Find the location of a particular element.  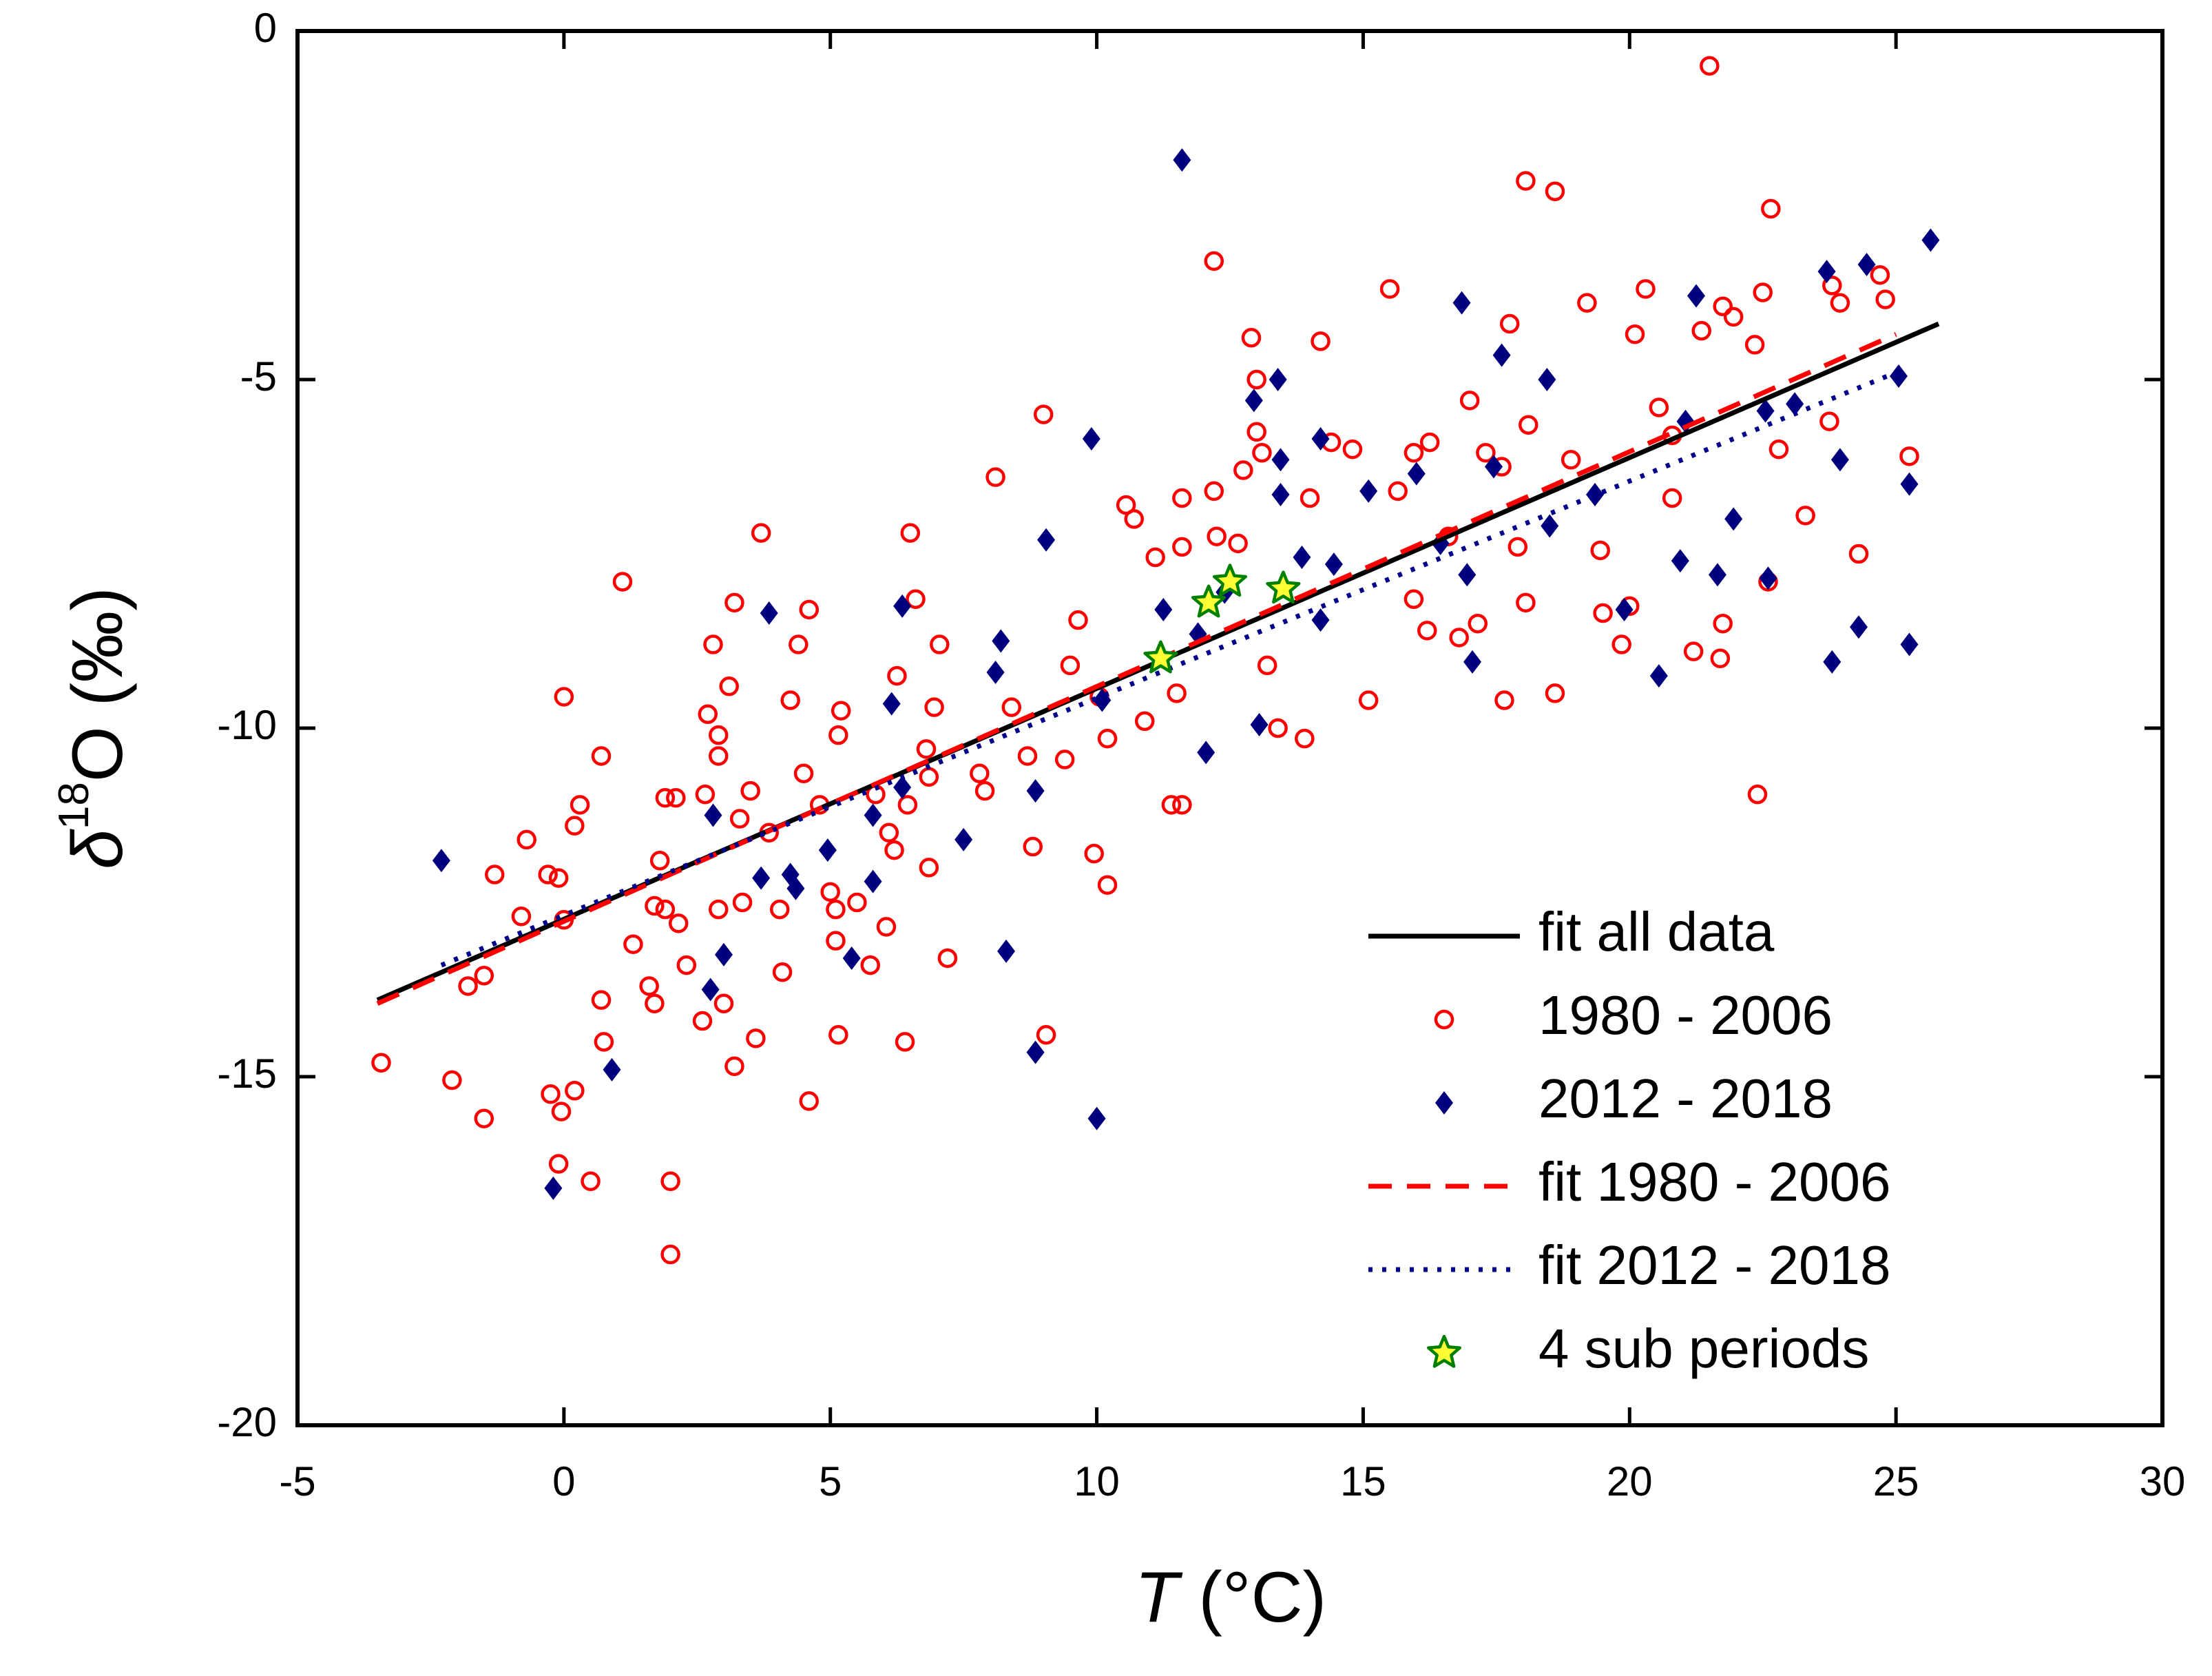

x-label-unit: (°C) is located at coordinates (1252, 1597).